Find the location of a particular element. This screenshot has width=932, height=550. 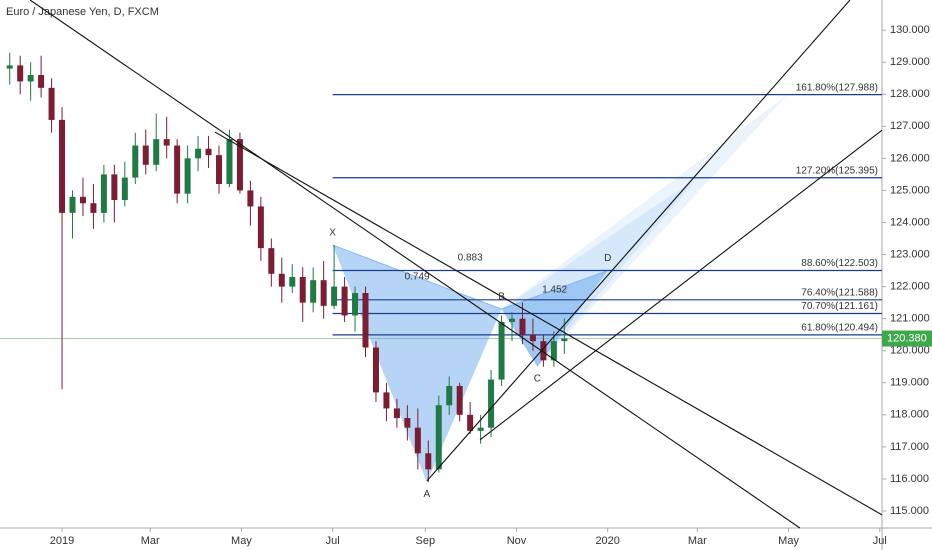

ratio-label: 1.452 is located at coordinates (554, 289).